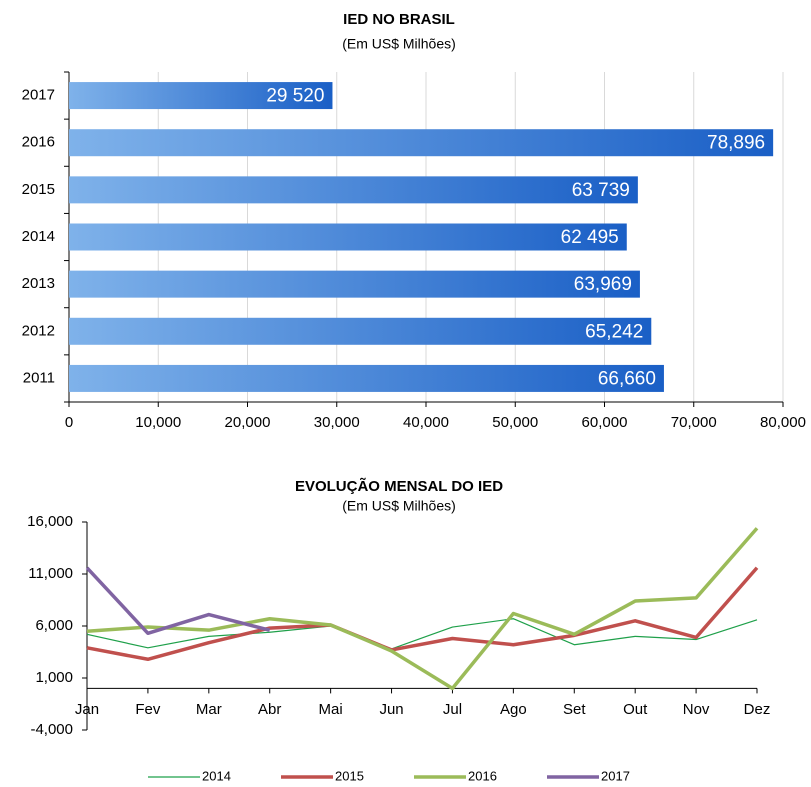  I want to click on x-tick-label: Dez, so click(757, 709).